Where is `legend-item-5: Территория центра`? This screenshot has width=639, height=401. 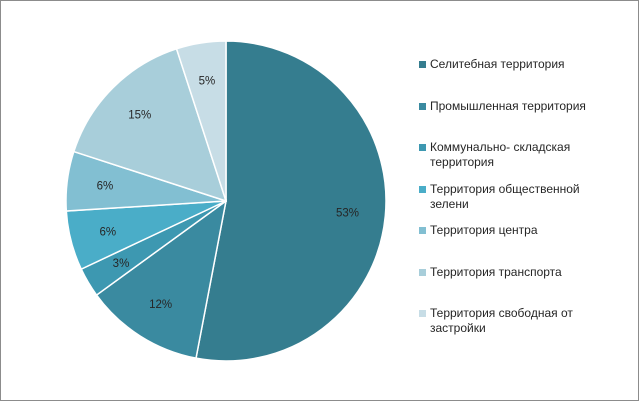
legend-item-5: Территория центра is located at coordinates (519, 230).